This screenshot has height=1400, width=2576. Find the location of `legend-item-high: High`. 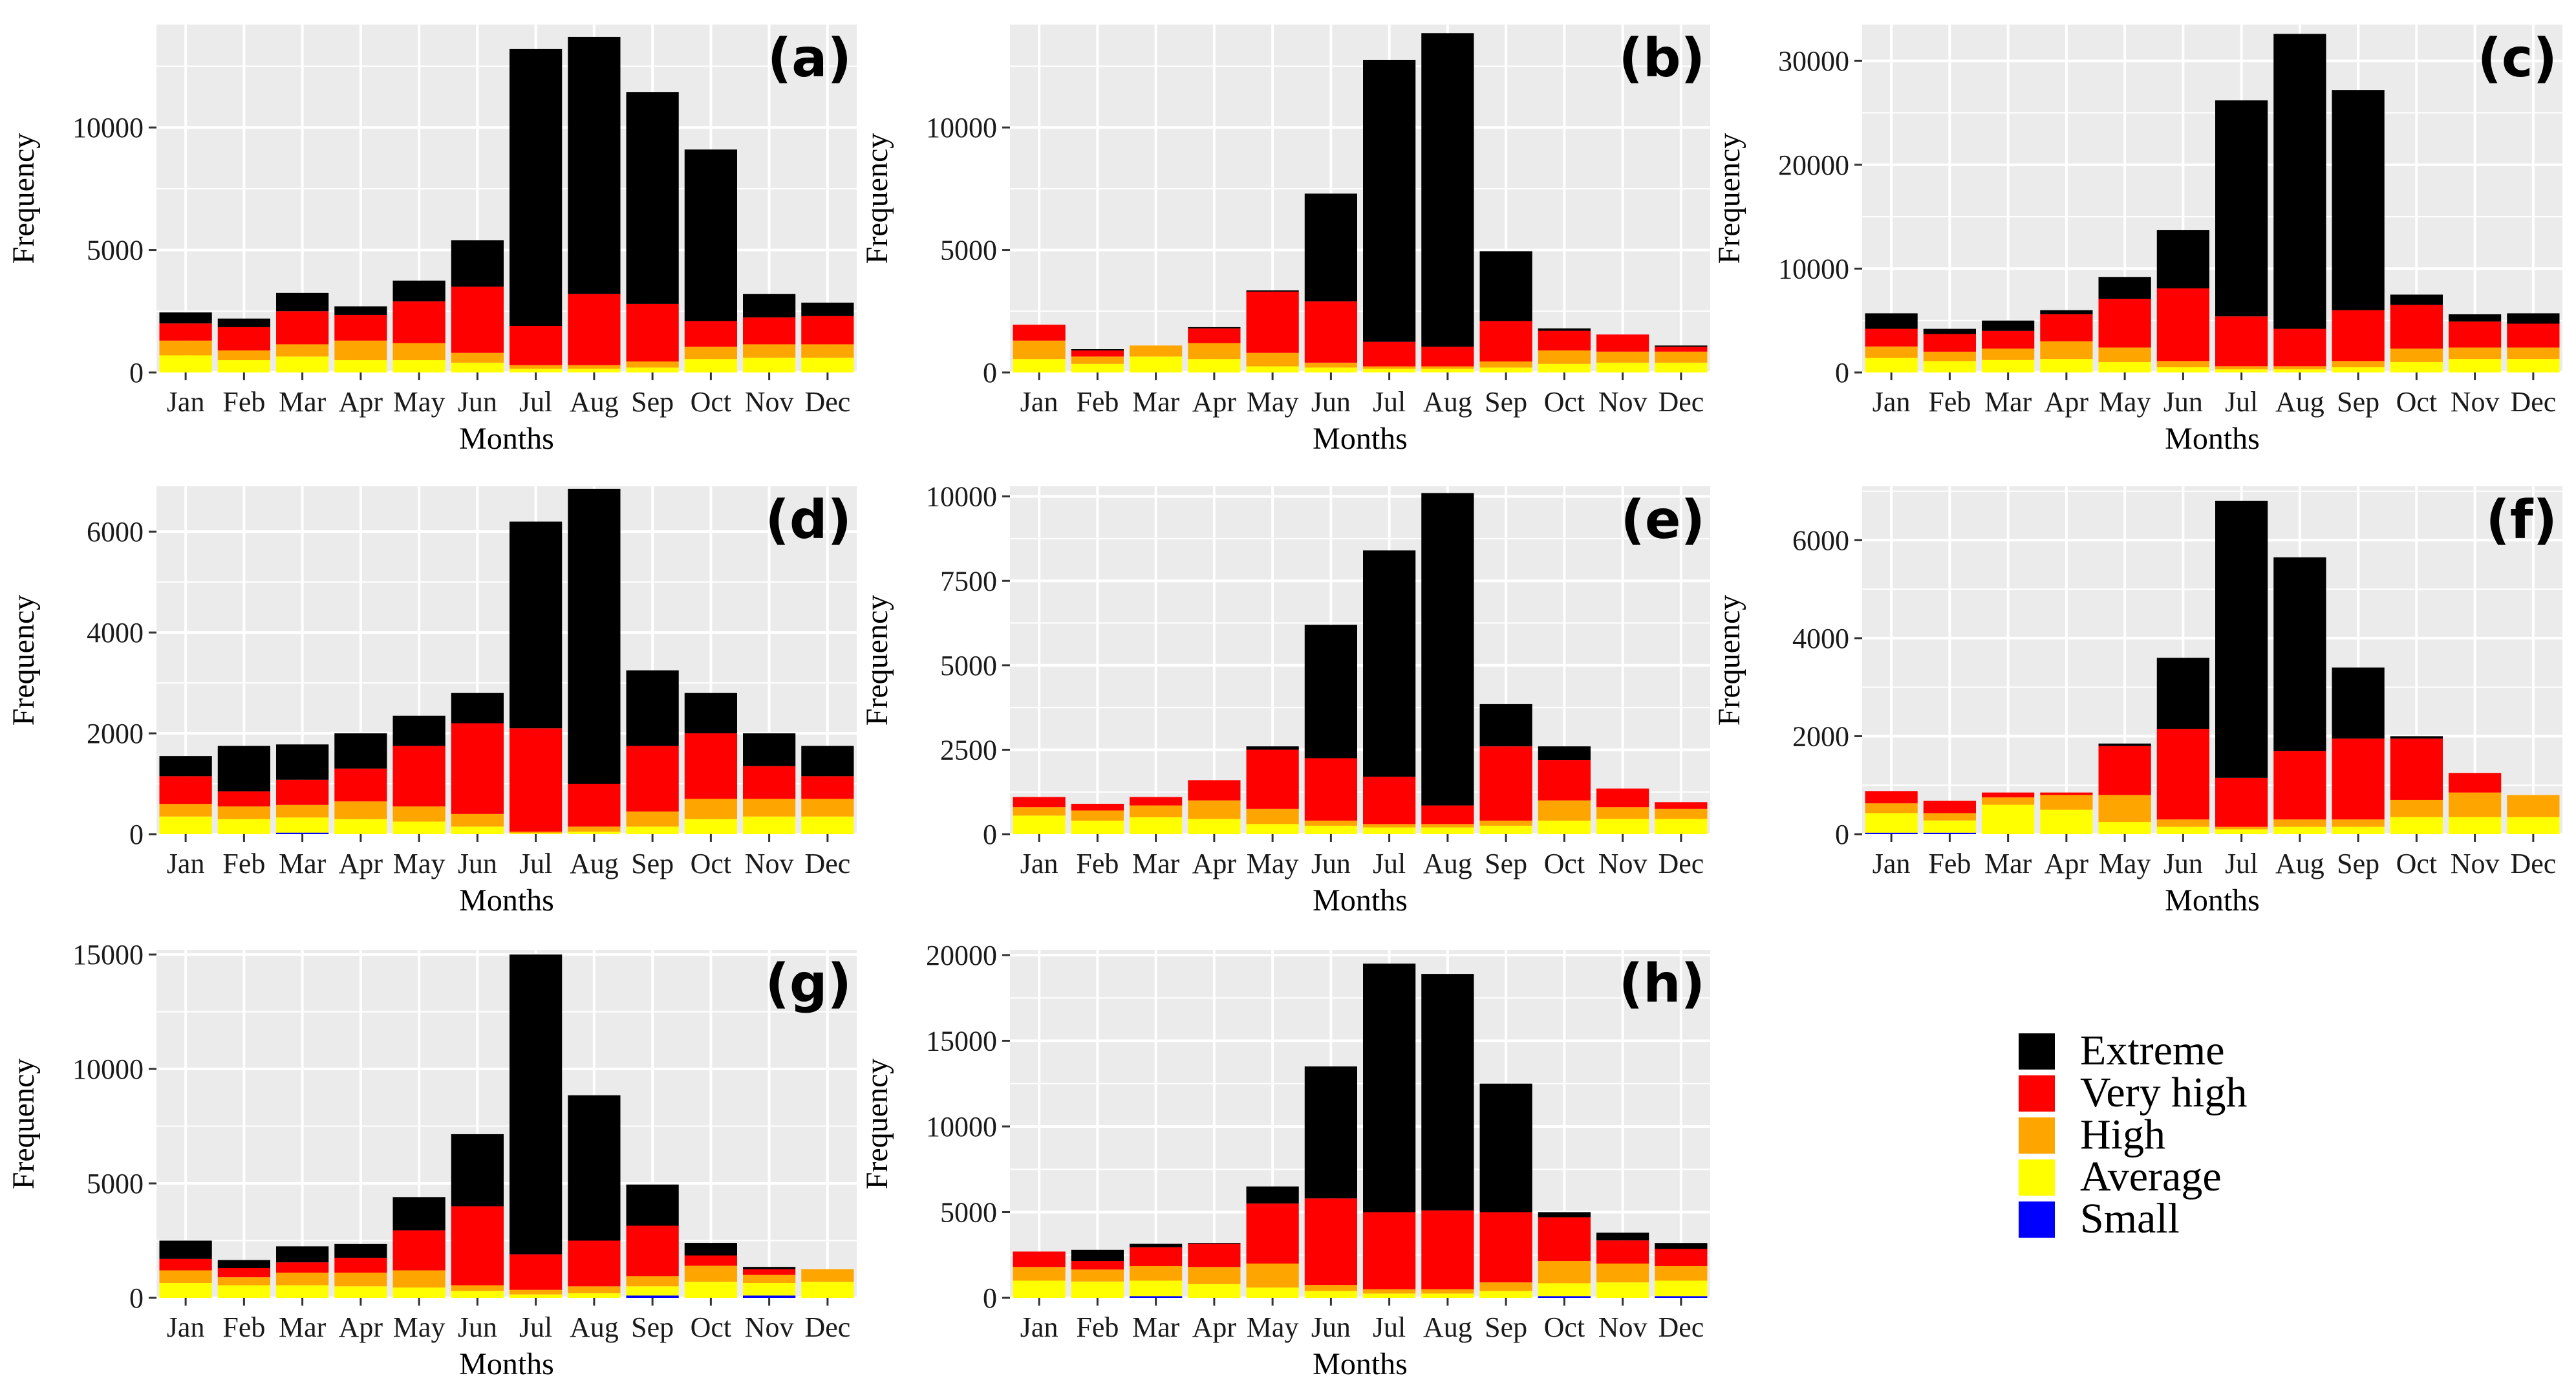

legend-item-high: High is located at coordinates (2092, 1134).